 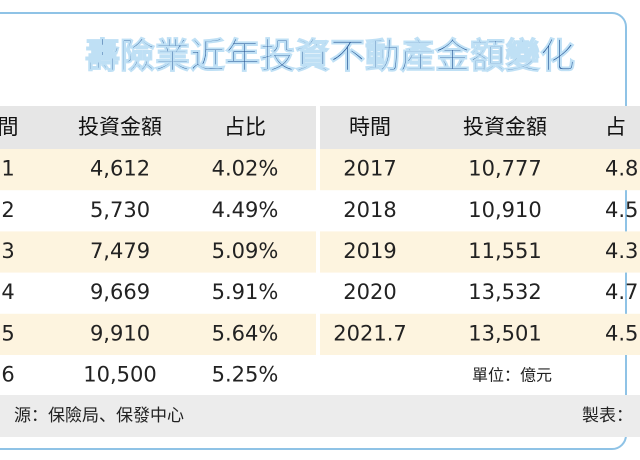 I want to click on cell: 2019, so click(x=369, y=251).